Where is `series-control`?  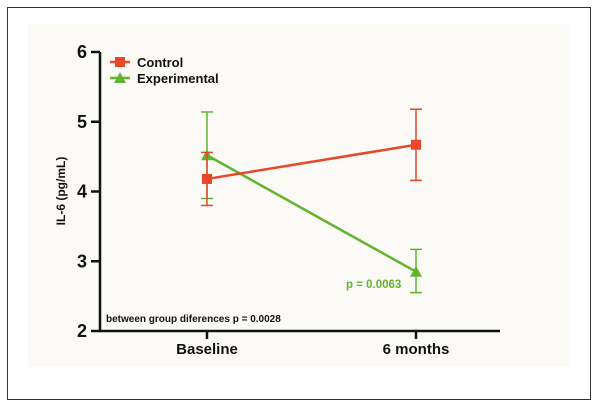 series-control is located at coordinates (311, 157).